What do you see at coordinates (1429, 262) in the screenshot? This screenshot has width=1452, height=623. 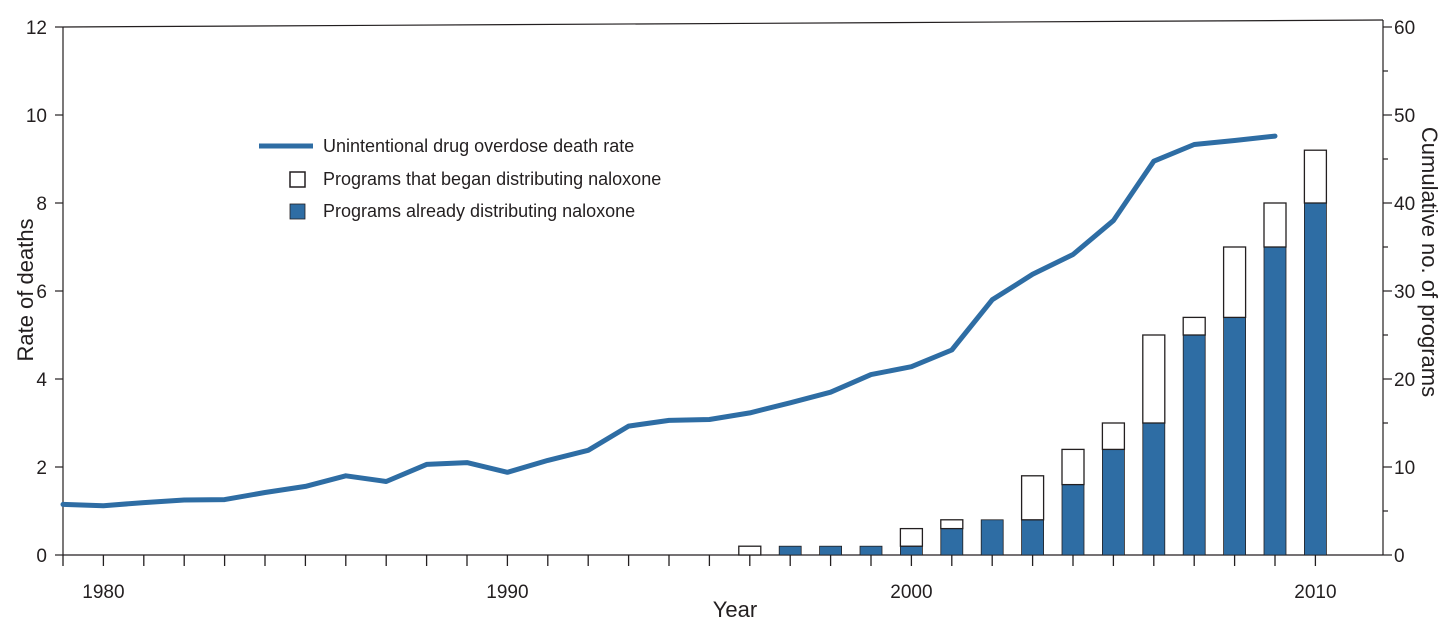 I see `right-y-axis-title: Cumulative no. of programs` at bounding box center [1429, 262].